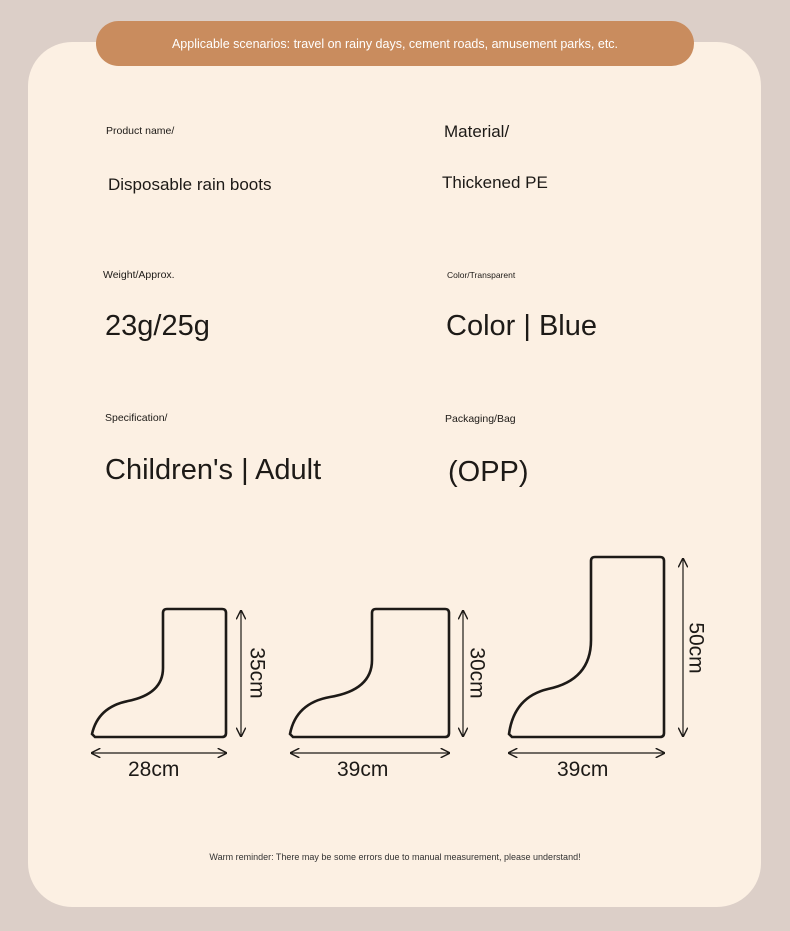 The image size is (790, 931). Describe the element at coordinates (136, 418) in the screenshot. I see `spec-label: Specification/` at that location.